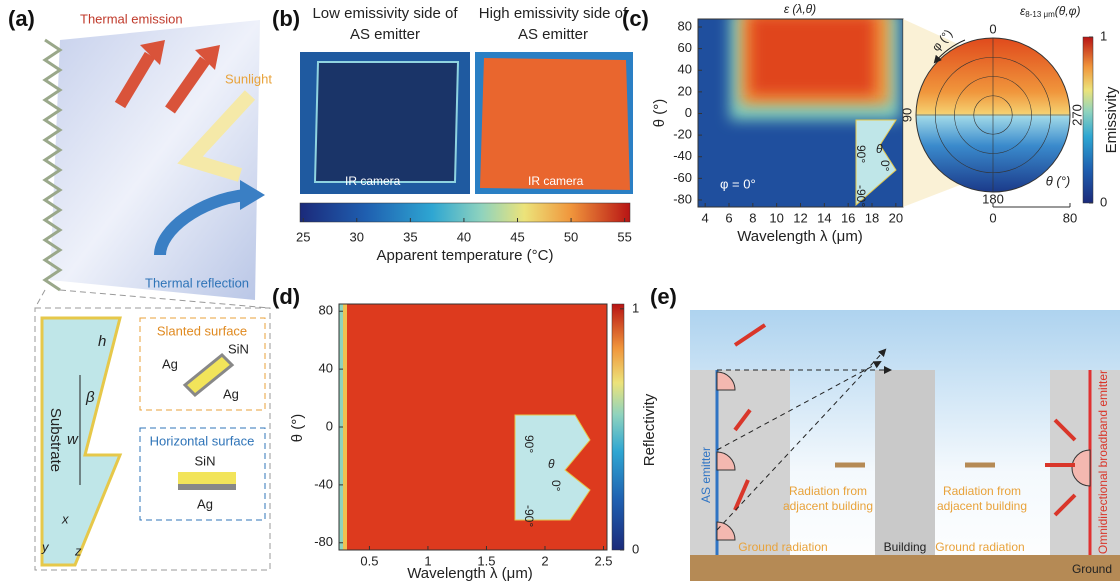 Image resolution: width=1120 pixels, height=581 pixels. Describe the element at coordinates (73, 439) in the screenshot. I see `w-label: w` at that location.